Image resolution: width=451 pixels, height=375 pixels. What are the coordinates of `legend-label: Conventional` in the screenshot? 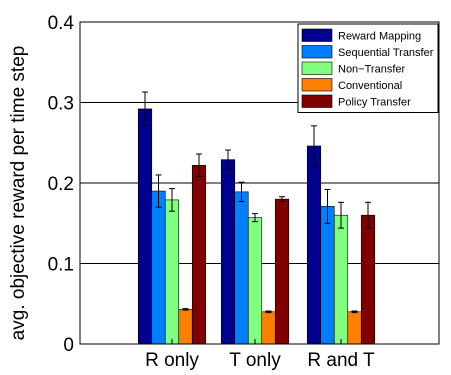 It's located at (370, 86).